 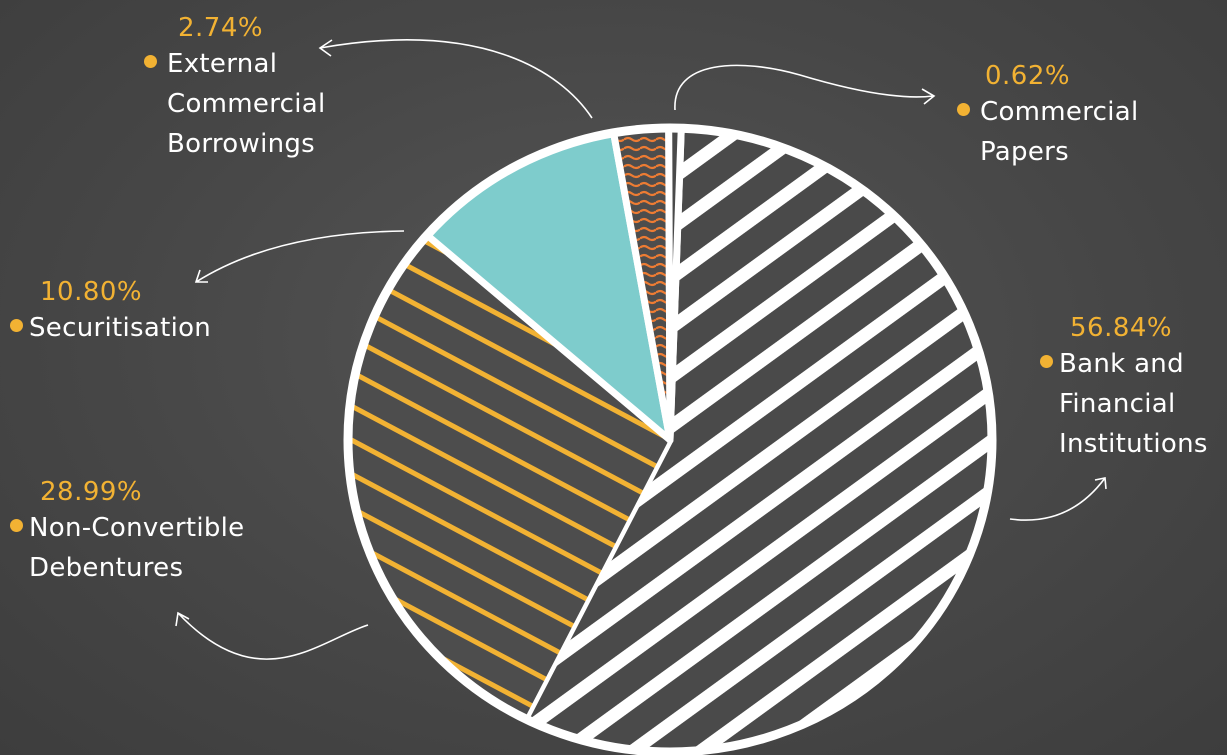 I want to click on slice-label: Bank and Financial Institutions, so click(x=1133, y=404).